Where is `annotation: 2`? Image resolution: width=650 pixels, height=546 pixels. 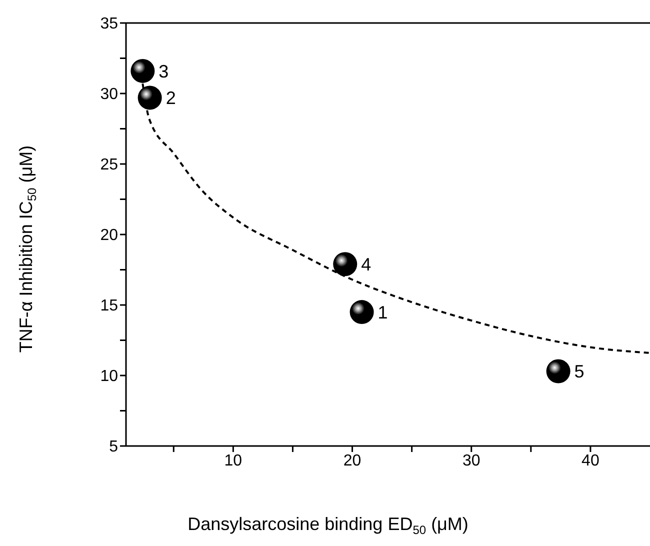
annotation: 2 is located at coordinates (171, 98).